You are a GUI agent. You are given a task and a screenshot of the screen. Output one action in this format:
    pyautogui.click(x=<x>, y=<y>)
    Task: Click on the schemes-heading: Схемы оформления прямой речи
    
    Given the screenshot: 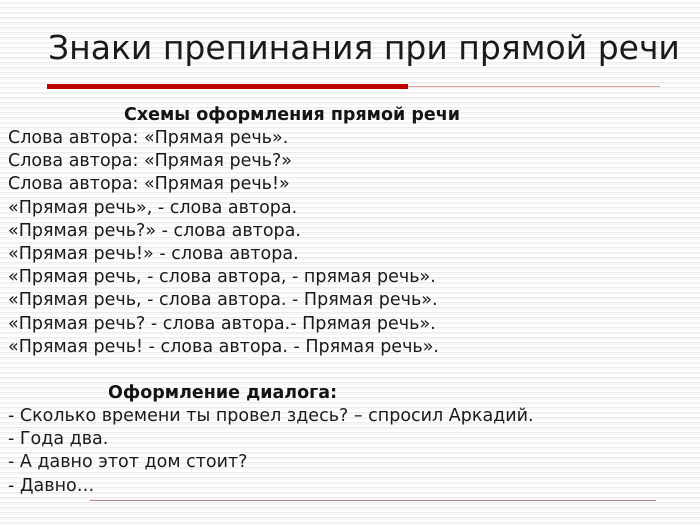 What is the action you would take?
    pyautogui.click(x=292, y=115)
    